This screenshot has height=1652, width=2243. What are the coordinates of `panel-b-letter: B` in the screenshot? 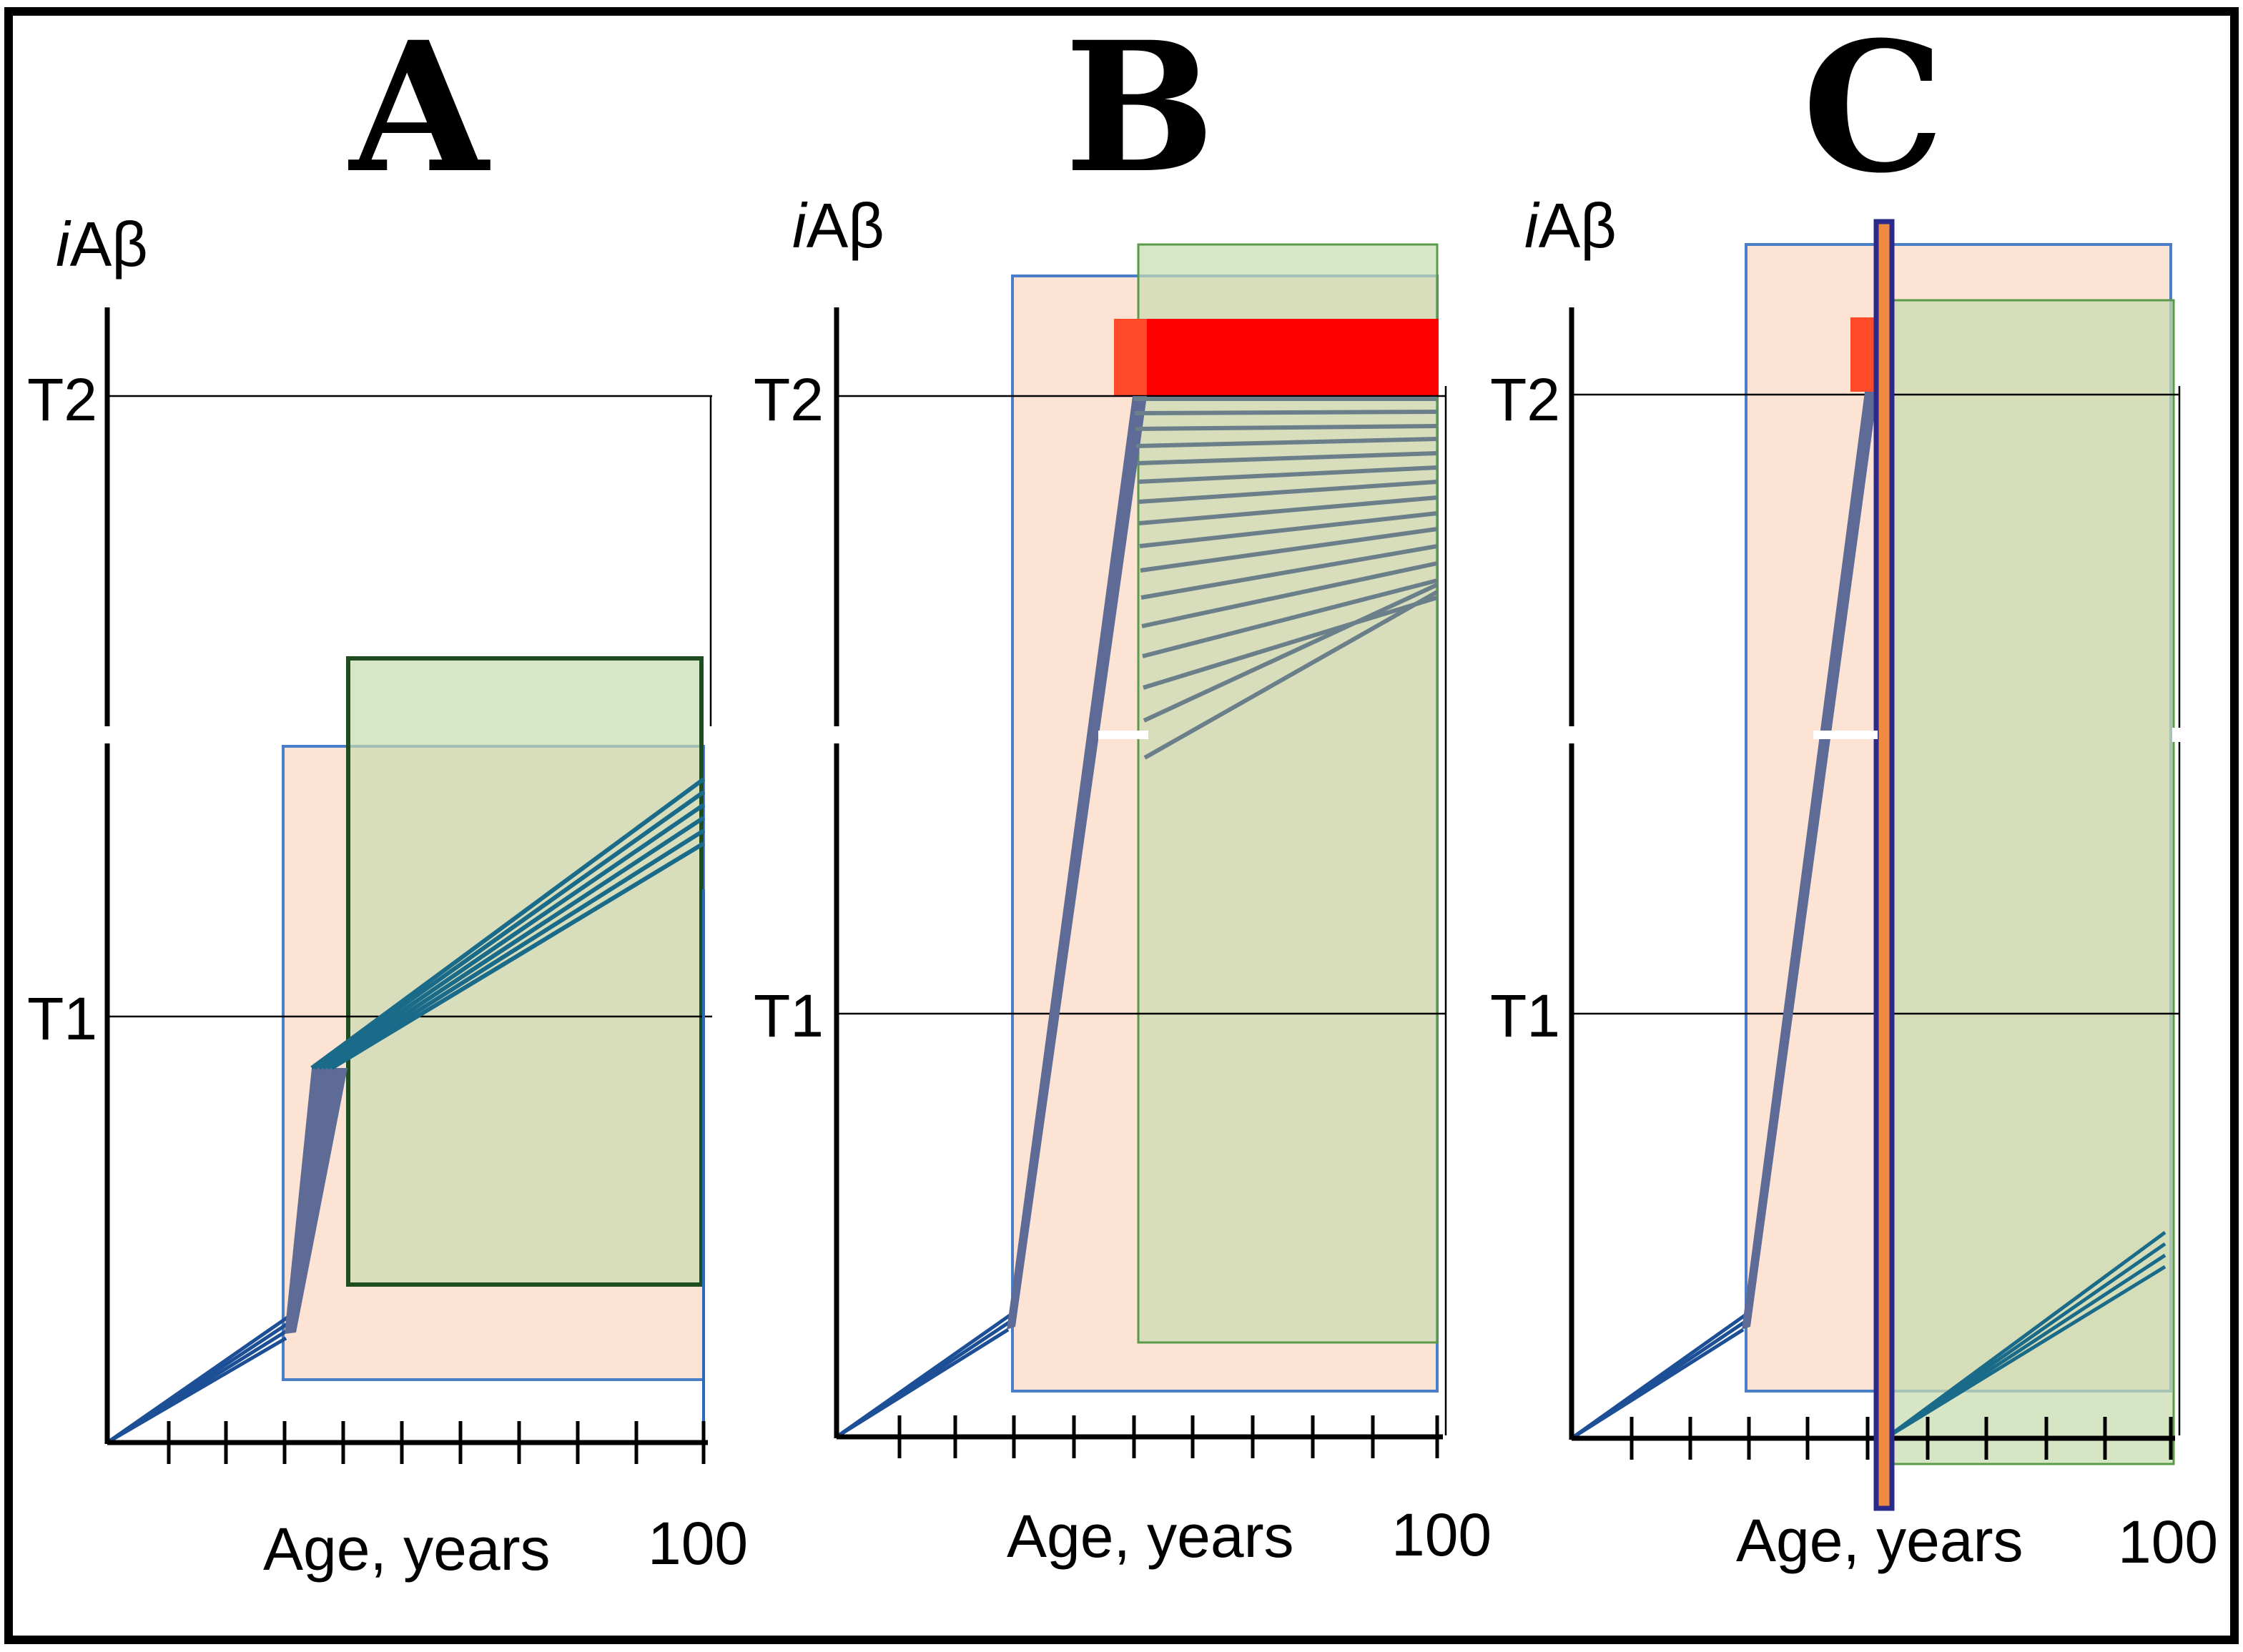 It's located at (1139, 107).